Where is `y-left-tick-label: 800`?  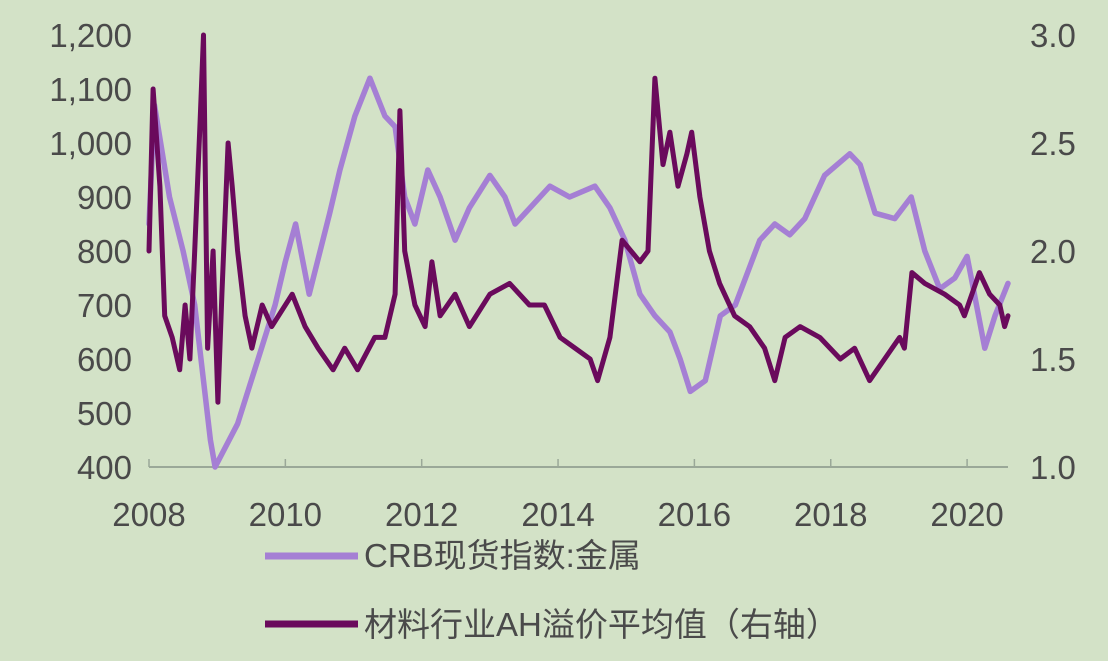 y-left-tick-label: 800 is located at coordinates (104, 251).